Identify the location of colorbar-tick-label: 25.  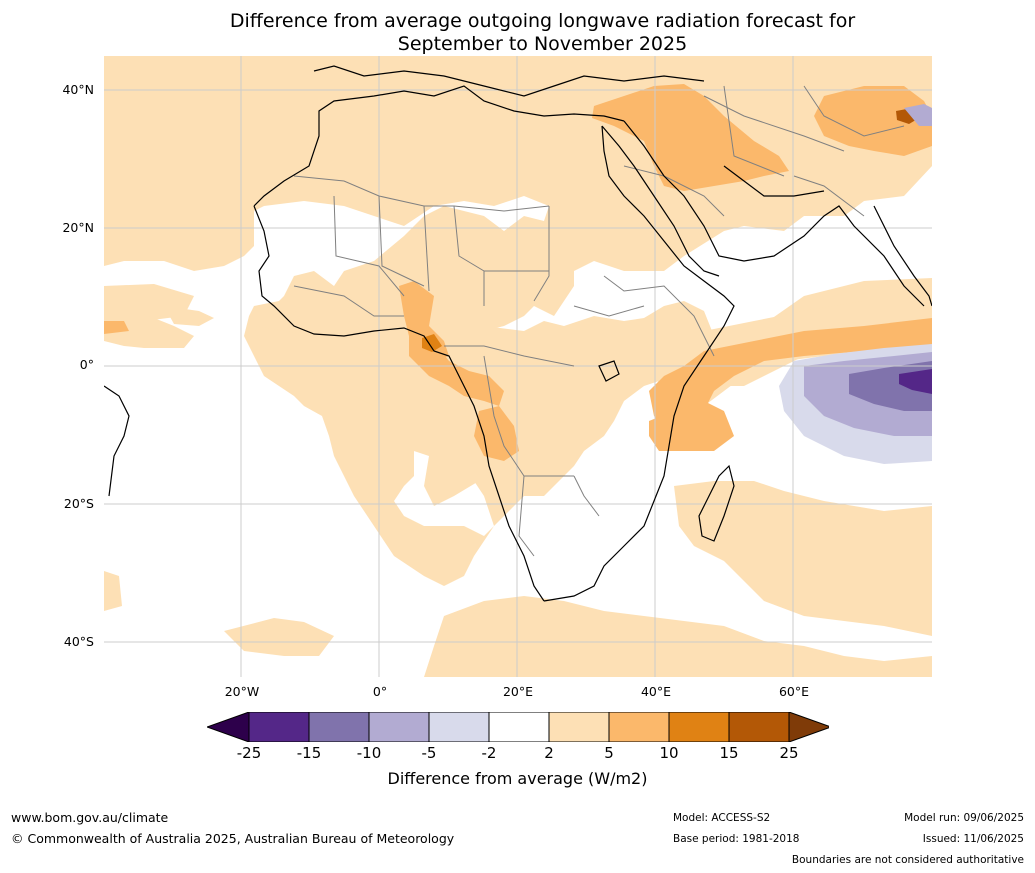
(789, 753).